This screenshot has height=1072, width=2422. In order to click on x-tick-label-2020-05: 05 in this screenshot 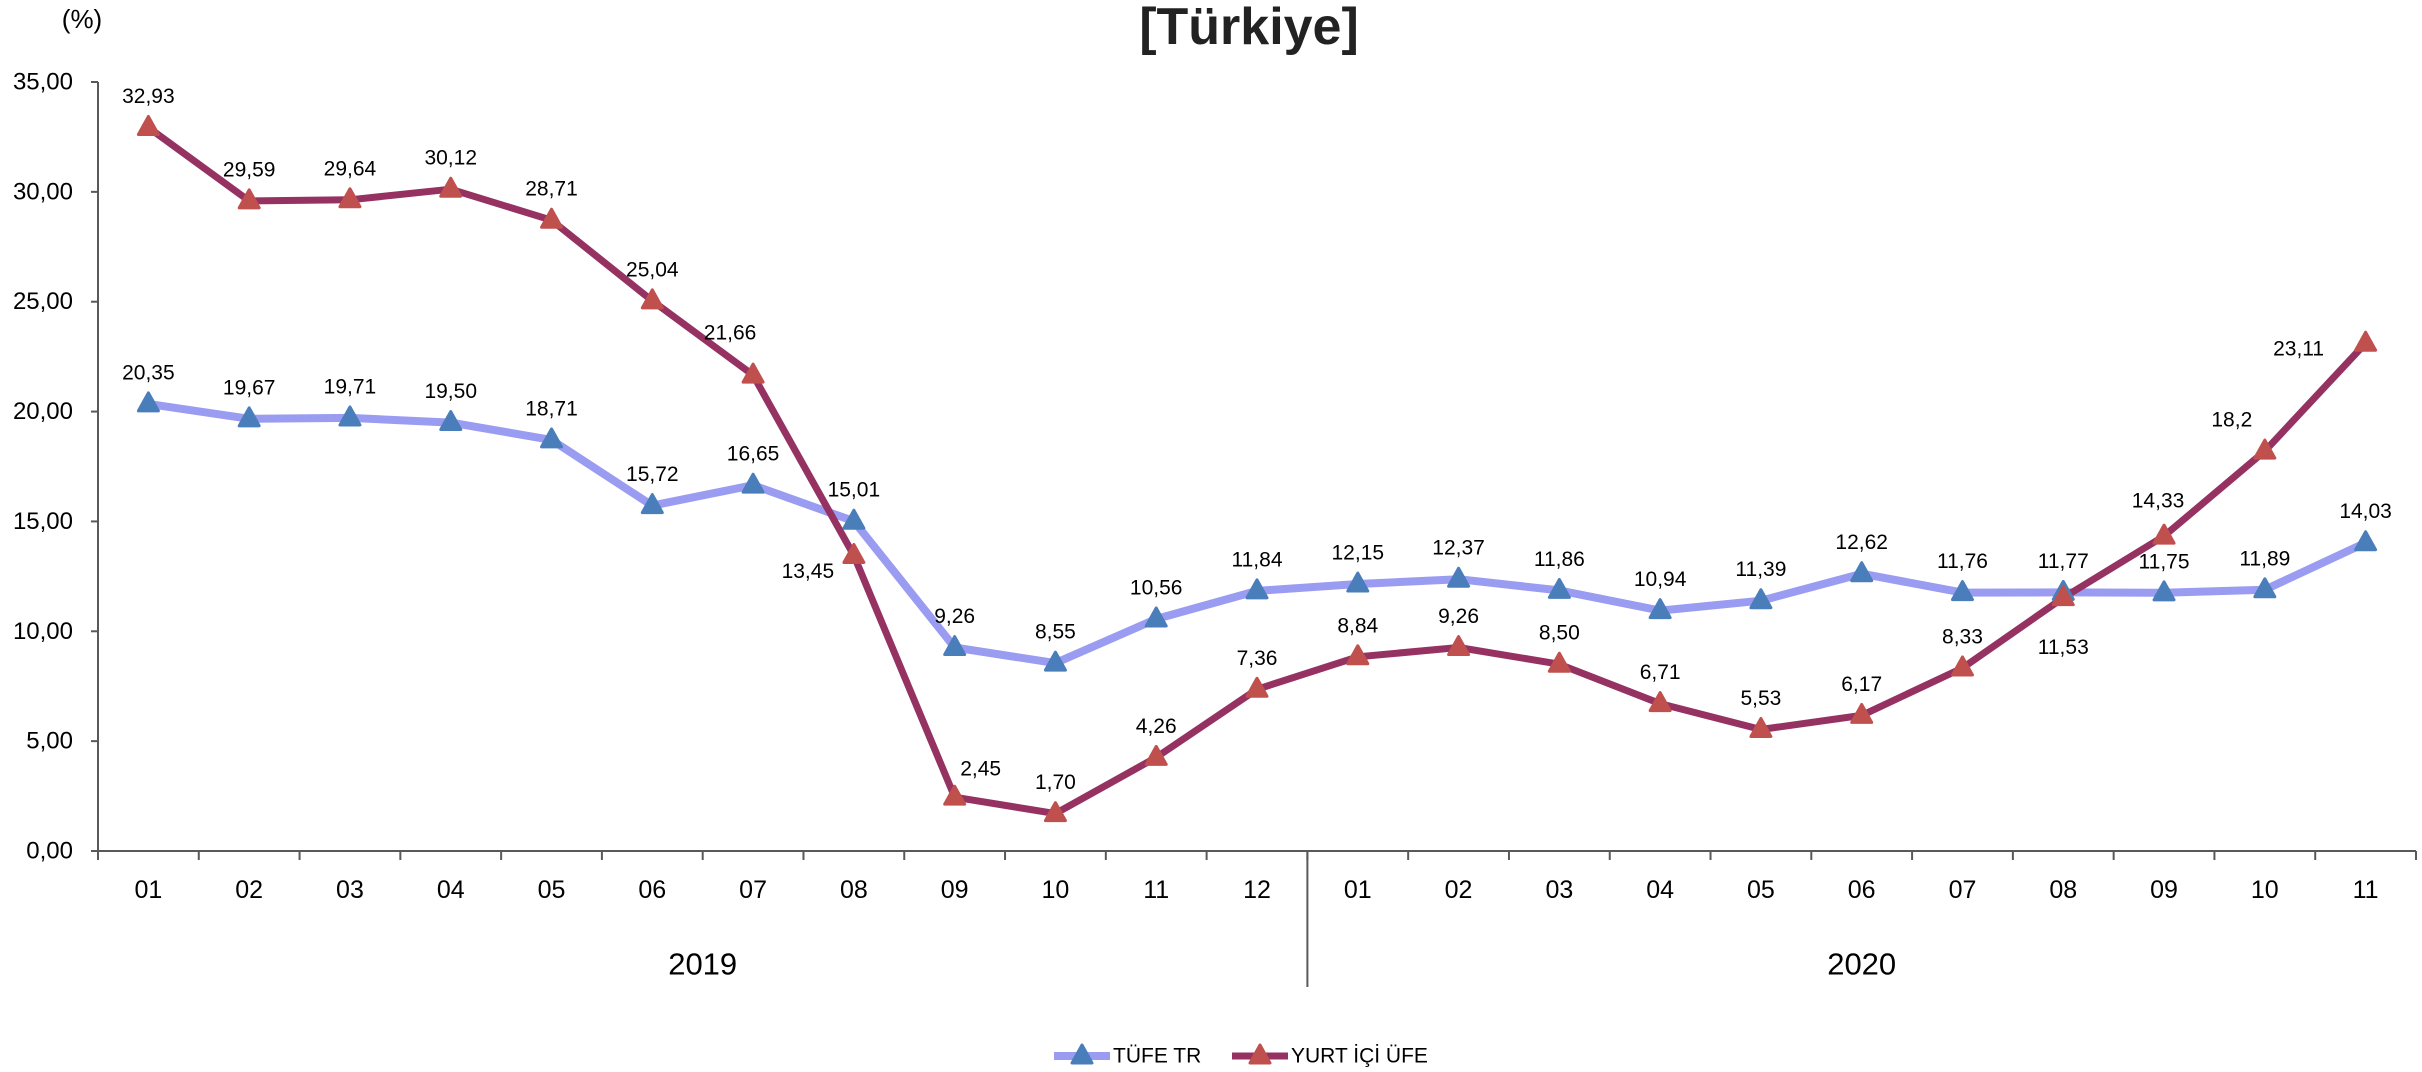, I will do `click(1761, 890)`.